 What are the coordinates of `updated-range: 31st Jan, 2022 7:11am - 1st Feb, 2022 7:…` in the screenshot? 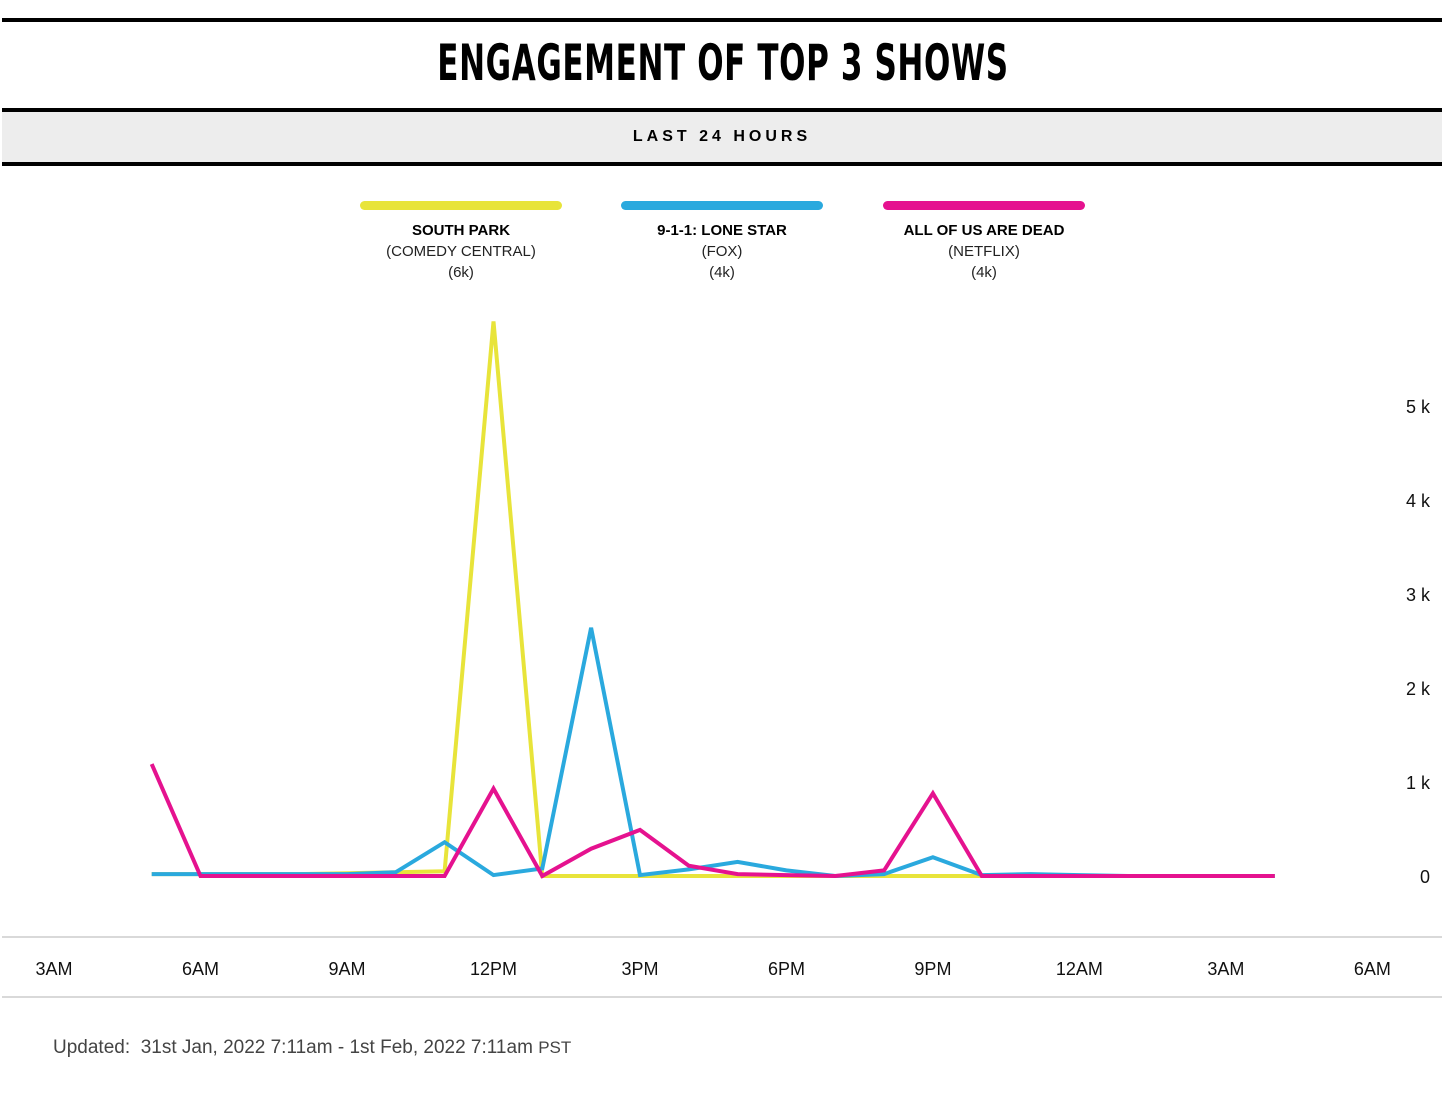 It's located at (336, 1047).